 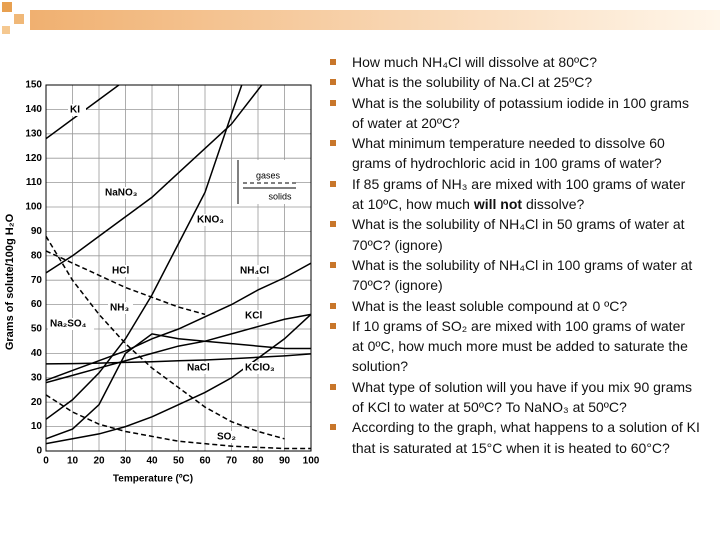 What do you see at coordinates (73, 461) in the screenshot?
I see `x-tick-label: 10` at bounding box center [73, 461].